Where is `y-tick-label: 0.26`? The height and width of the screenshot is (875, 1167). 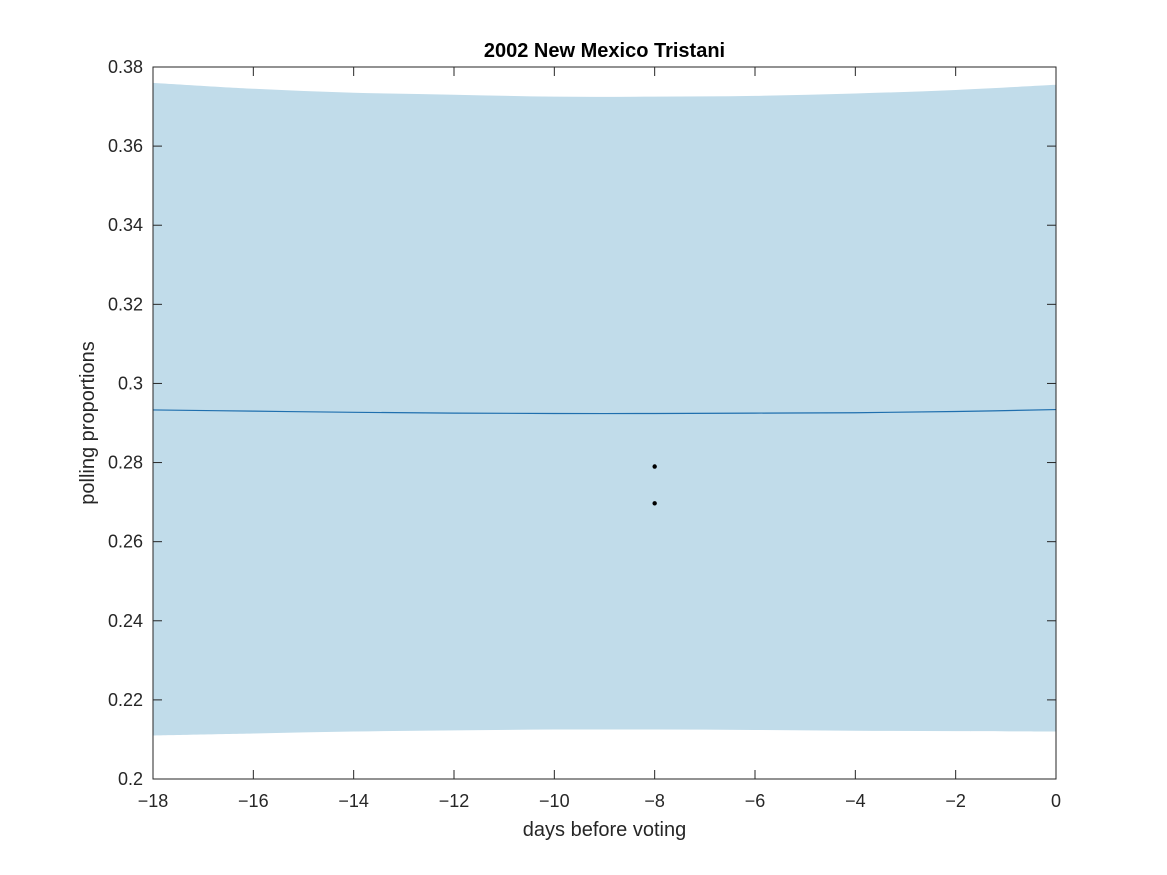 y-tick-label: 0.26 is located at coordinates (125, 542).